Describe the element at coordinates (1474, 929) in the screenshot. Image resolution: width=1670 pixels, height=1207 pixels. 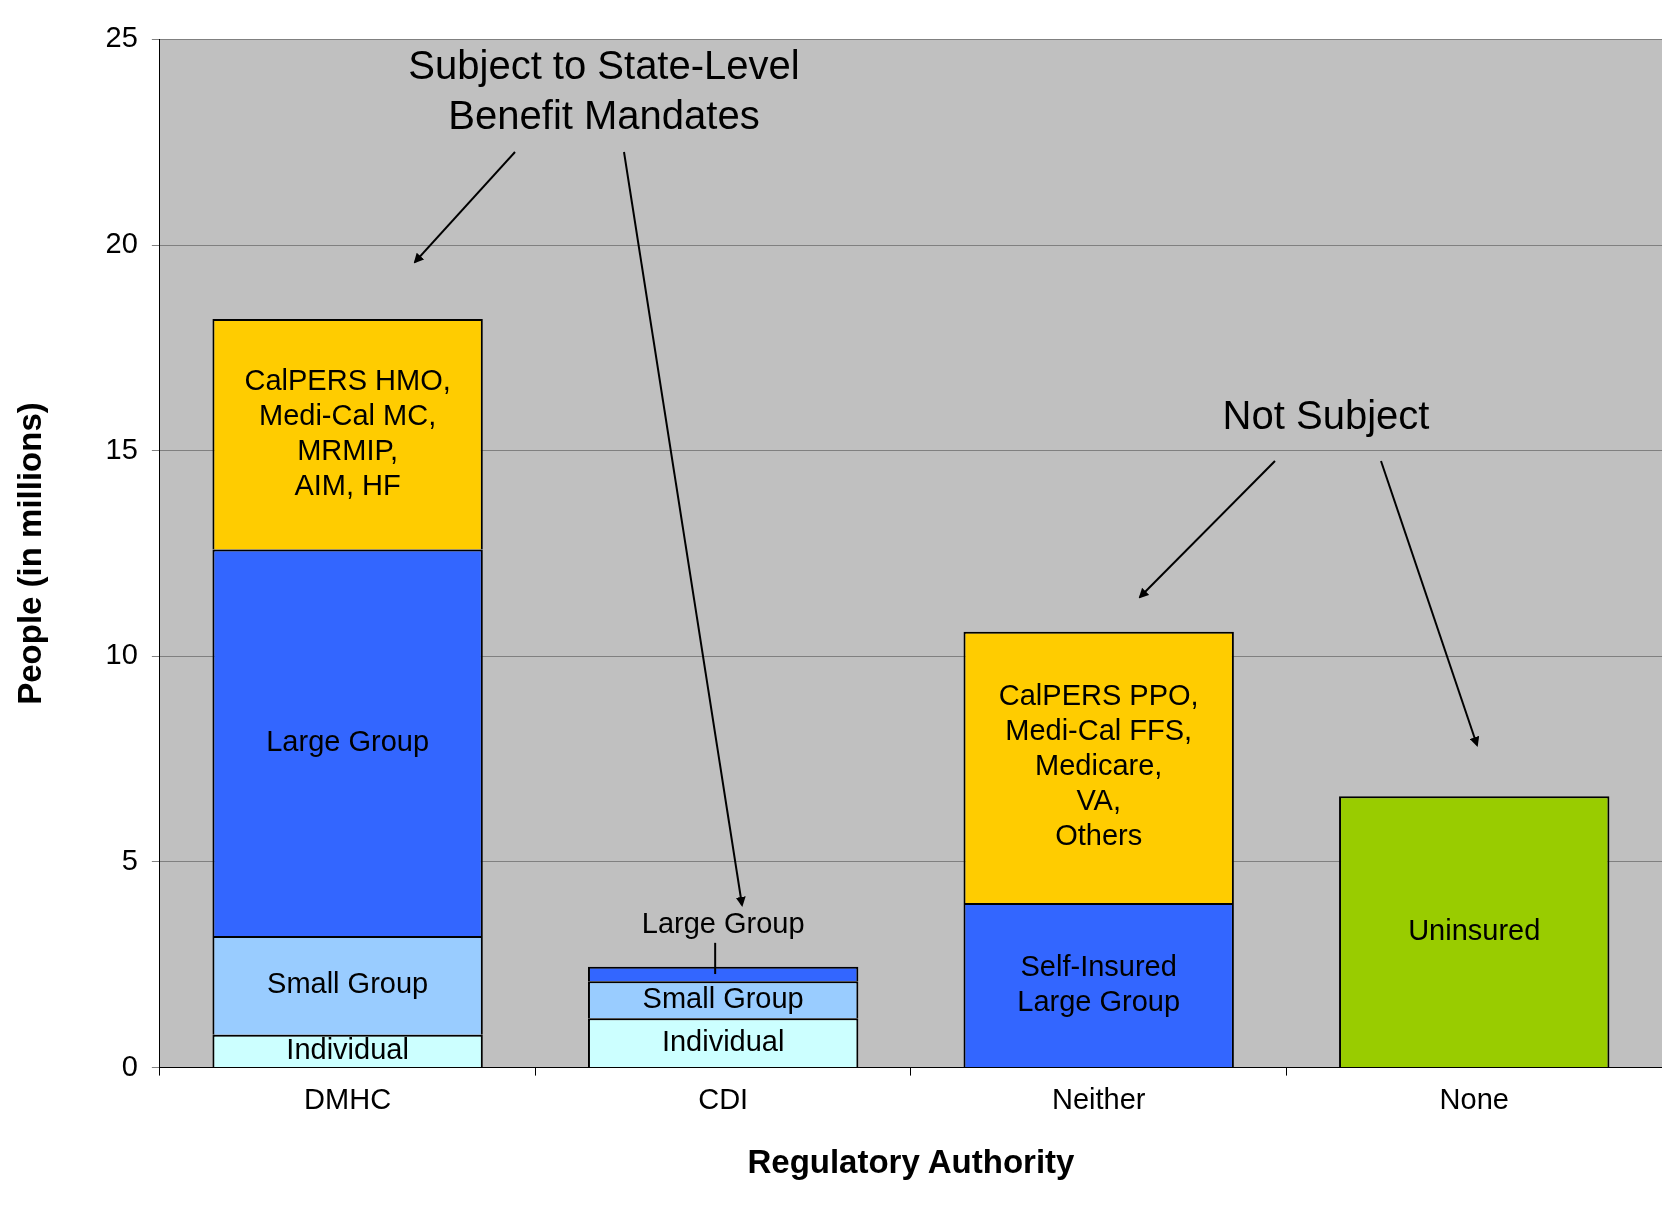
I see `series-label: Uninsured` at that location.